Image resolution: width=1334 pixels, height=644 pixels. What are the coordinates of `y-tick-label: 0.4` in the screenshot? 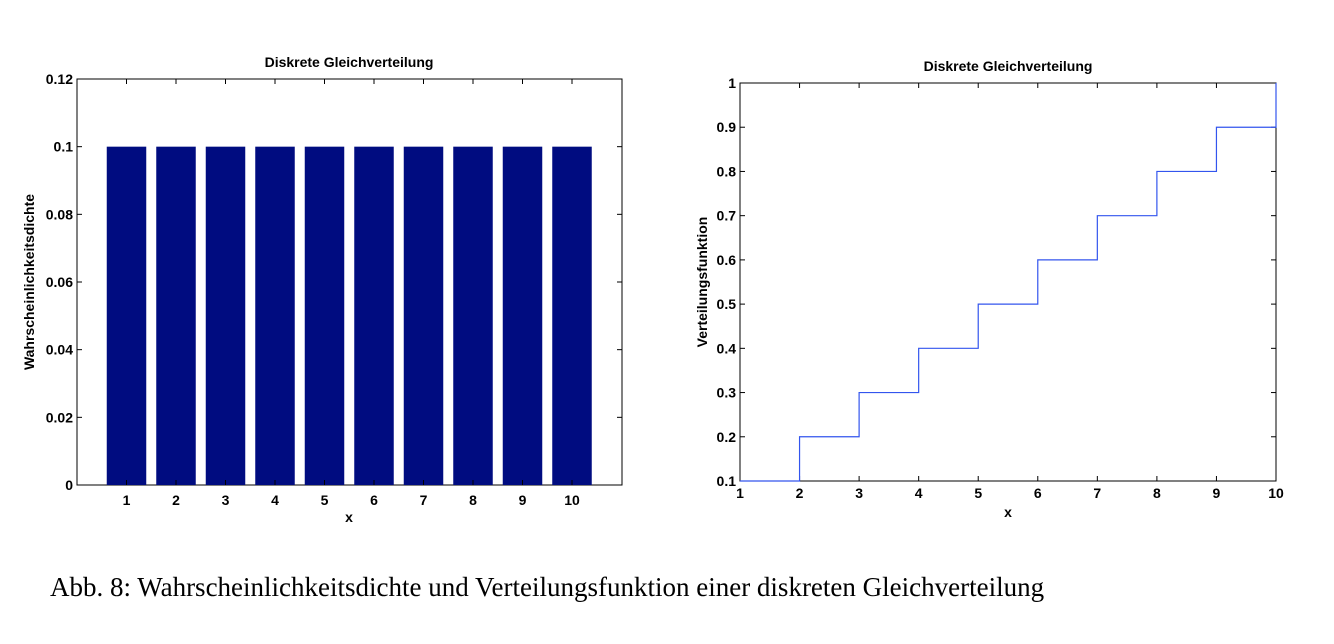 It's located at (727, 348).